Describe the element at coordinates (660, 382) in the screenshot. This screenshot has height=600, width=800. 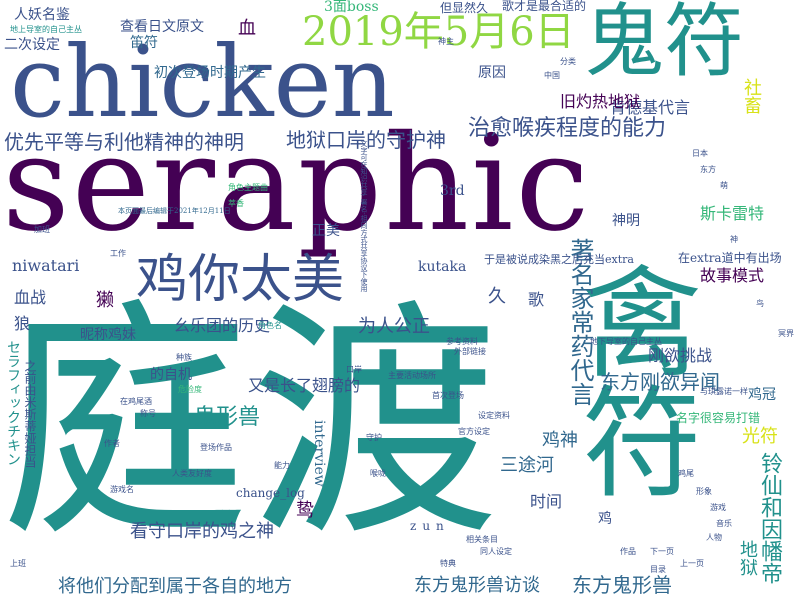
I see `word: 东方刚欲异闻` at that location.